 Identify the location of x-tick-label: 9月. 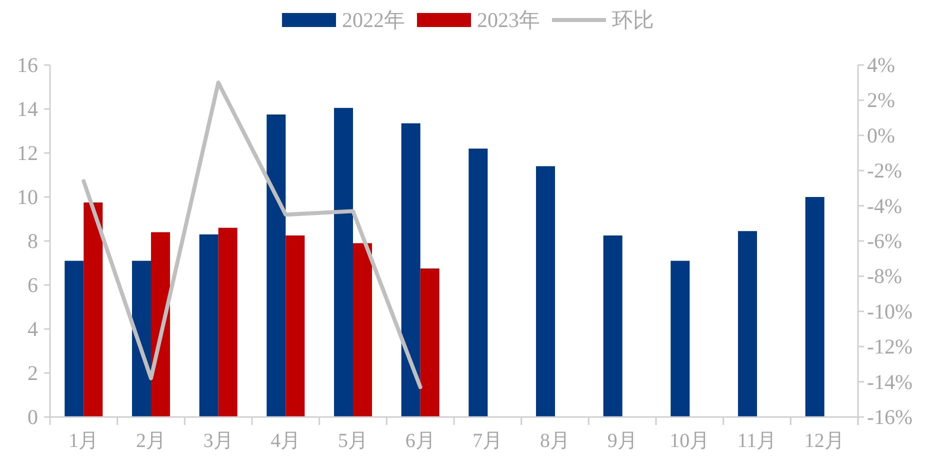
(622, 441).